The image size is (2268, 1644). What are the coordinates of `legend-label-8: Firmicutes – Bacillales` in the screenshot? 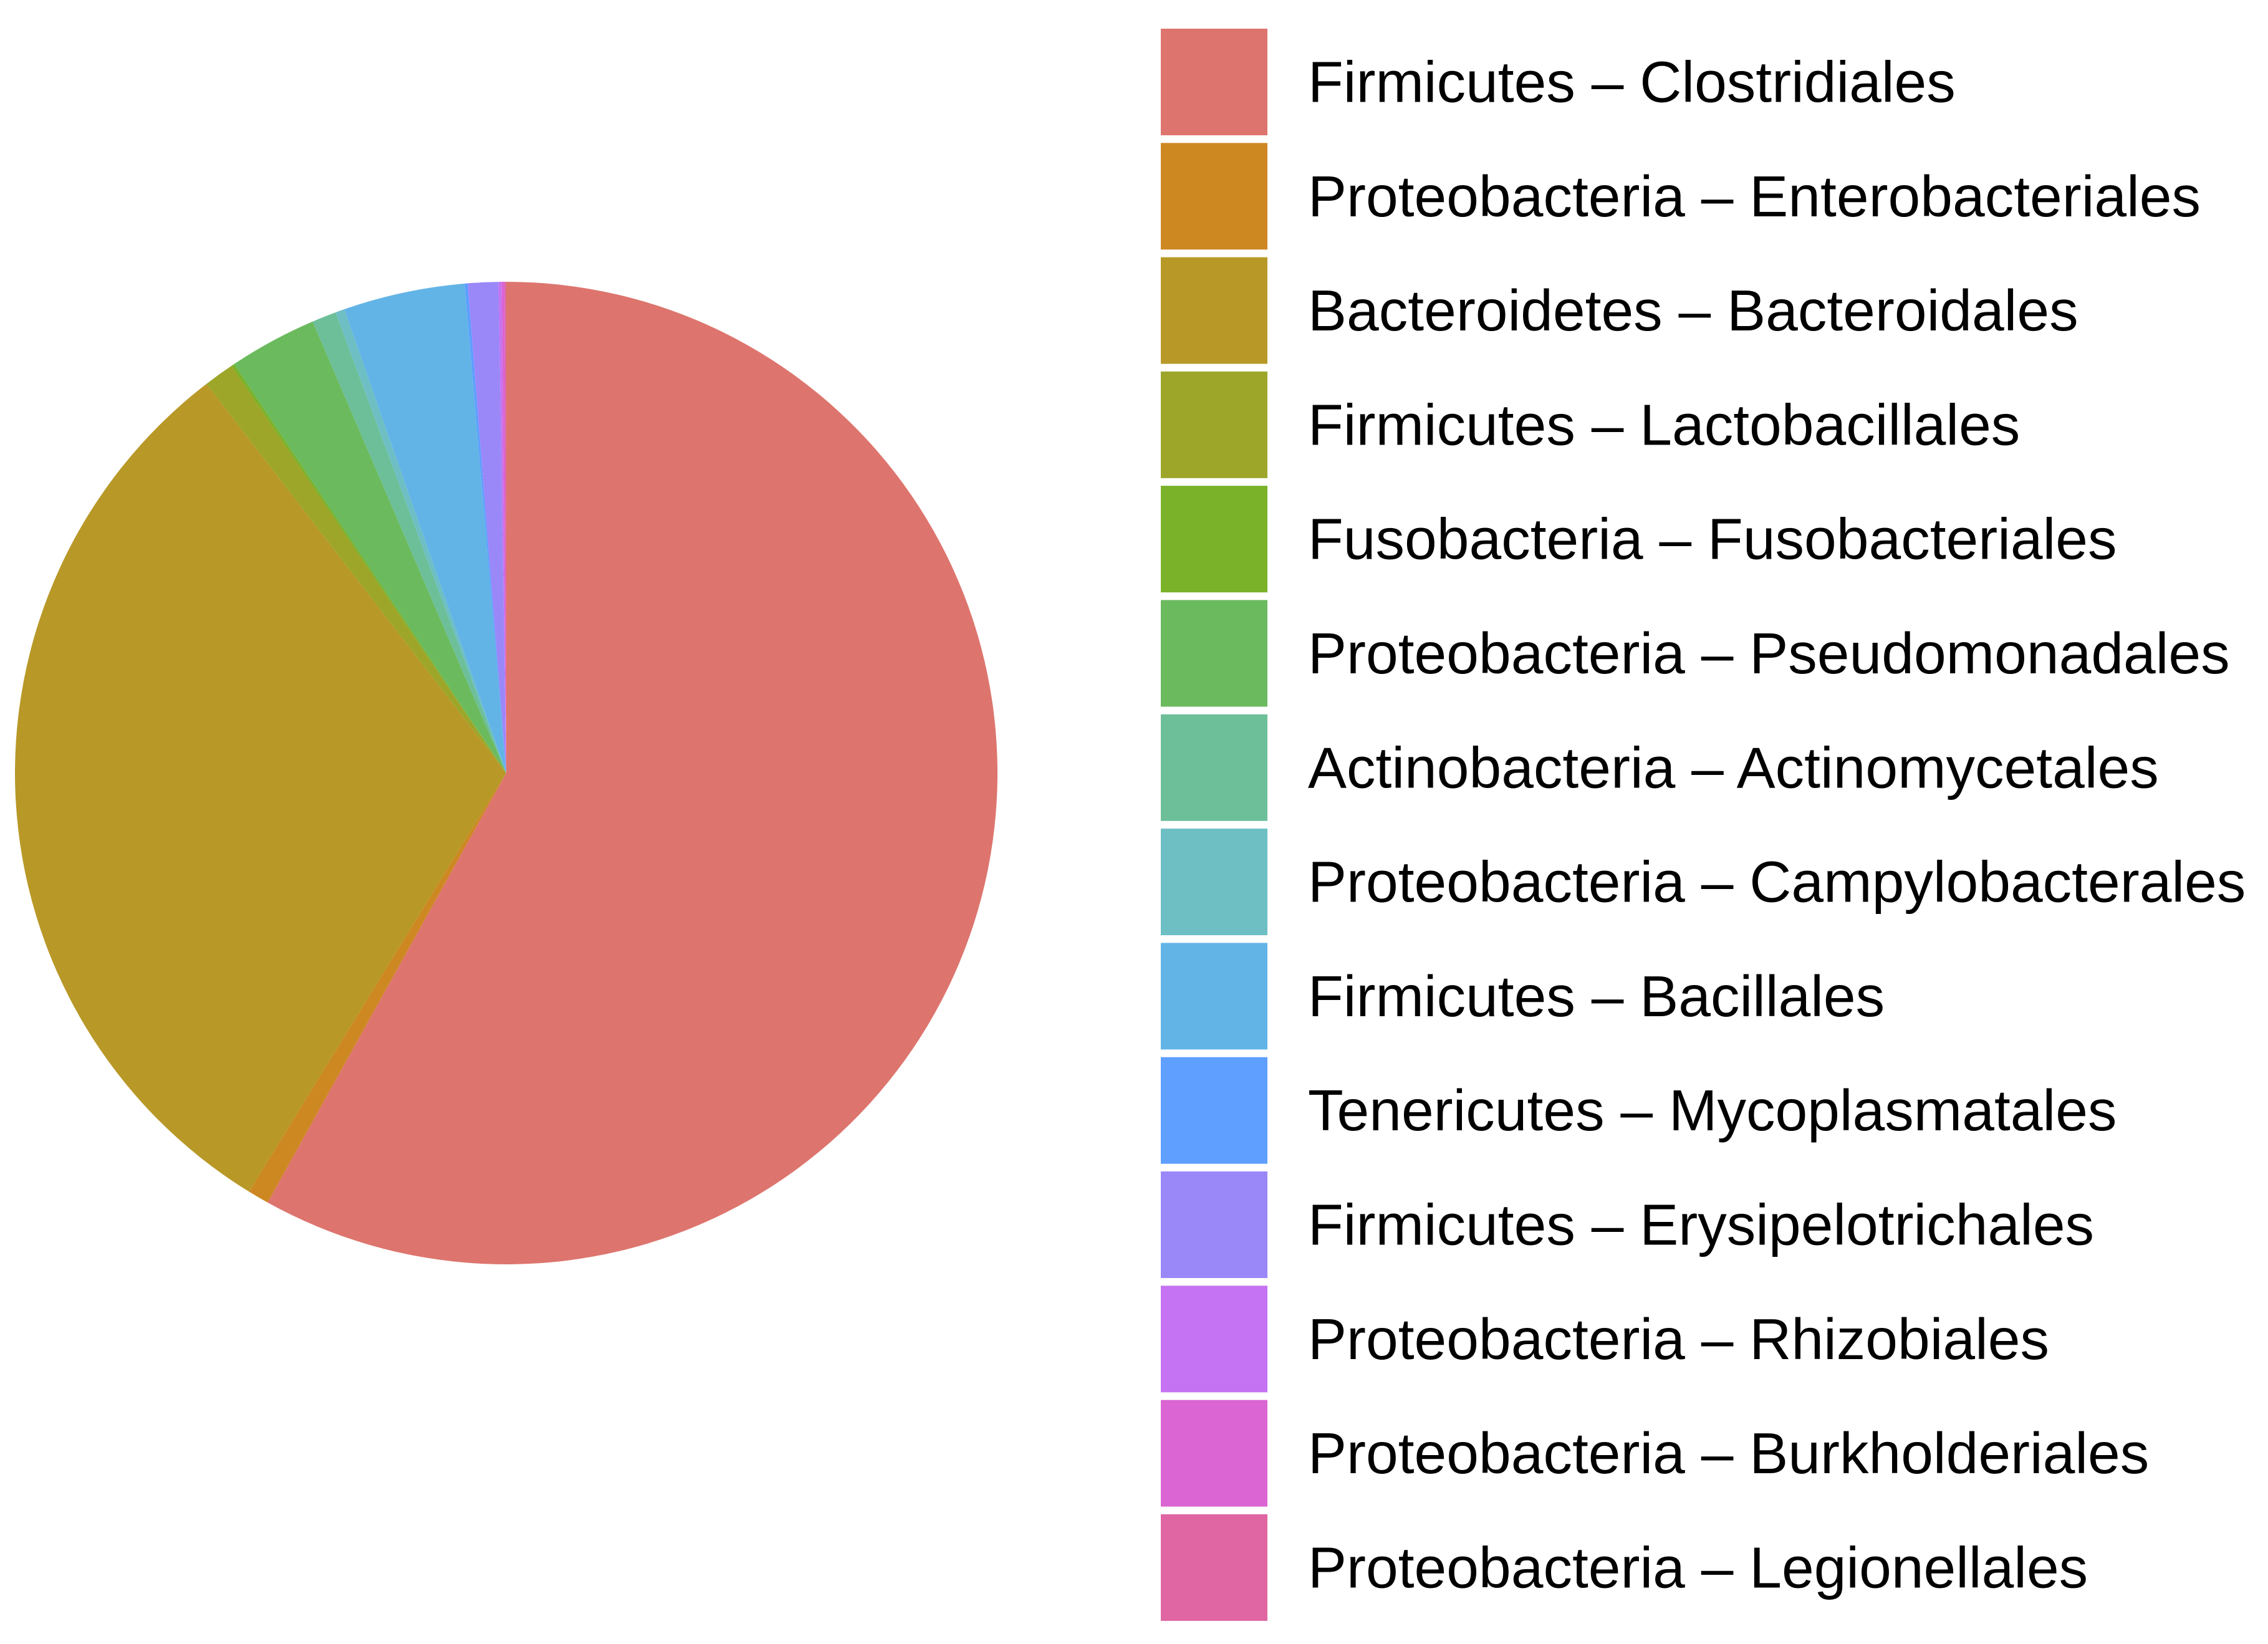 It's located at (1596, 996).